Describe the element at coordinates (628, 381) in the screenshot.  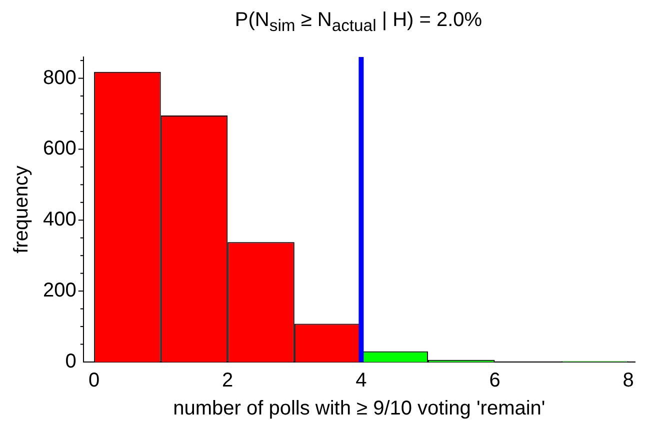
I see `x-tick-label: 8` at that location.